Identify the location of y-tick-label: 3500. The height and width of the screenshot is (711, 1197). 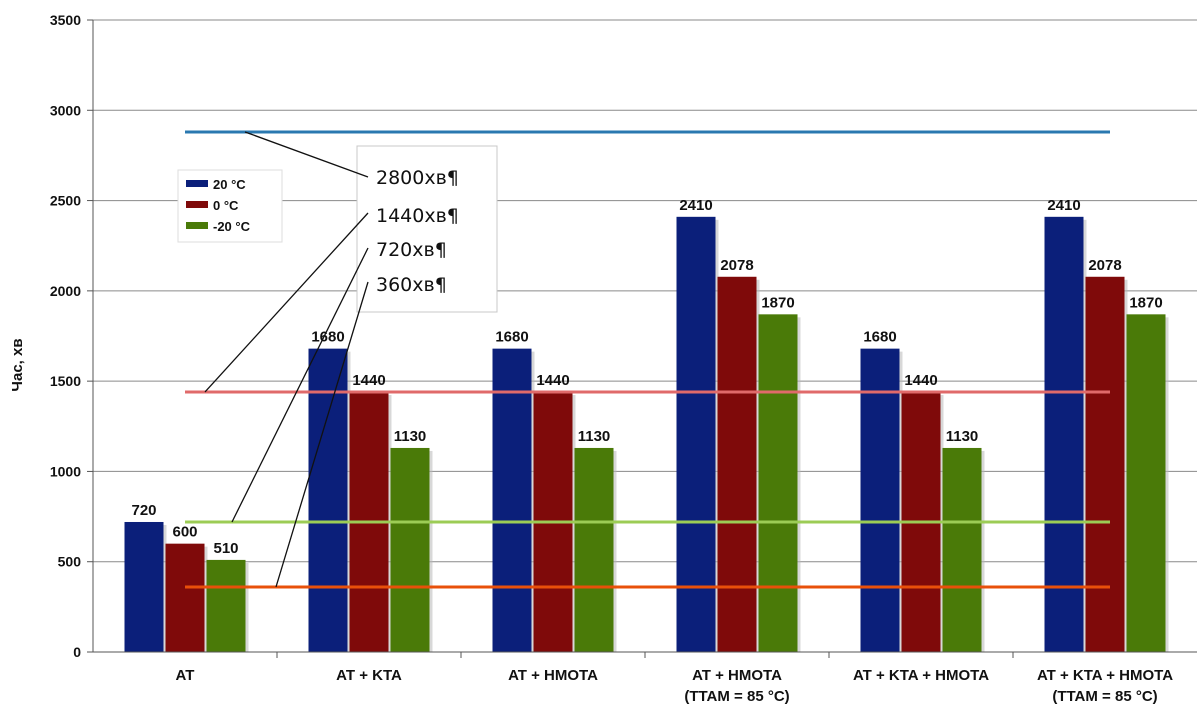
(65, 20).